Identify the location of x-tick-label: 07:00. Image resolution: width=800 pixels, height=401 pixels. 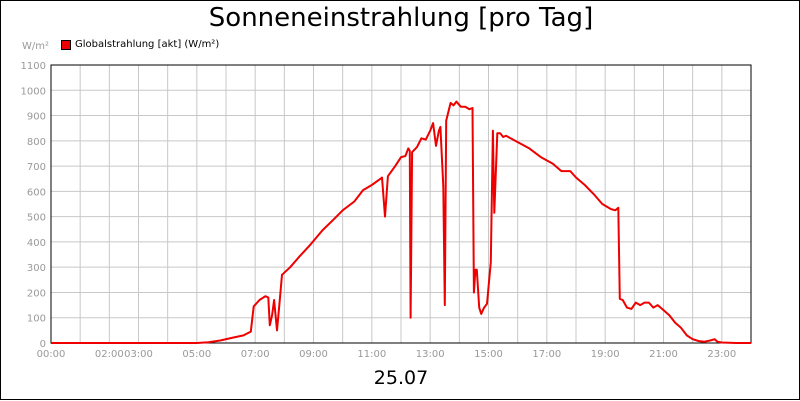
(255, 354).